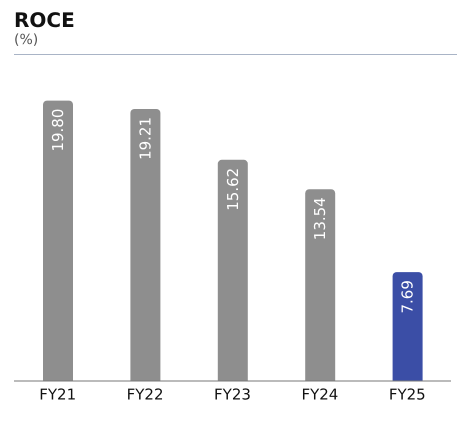 Image resolution: width=465 pixels, height=430 pixels. Describe the element at coordinates (320, 218) in the screenshot. I see `data-label: 13.54` at that location.